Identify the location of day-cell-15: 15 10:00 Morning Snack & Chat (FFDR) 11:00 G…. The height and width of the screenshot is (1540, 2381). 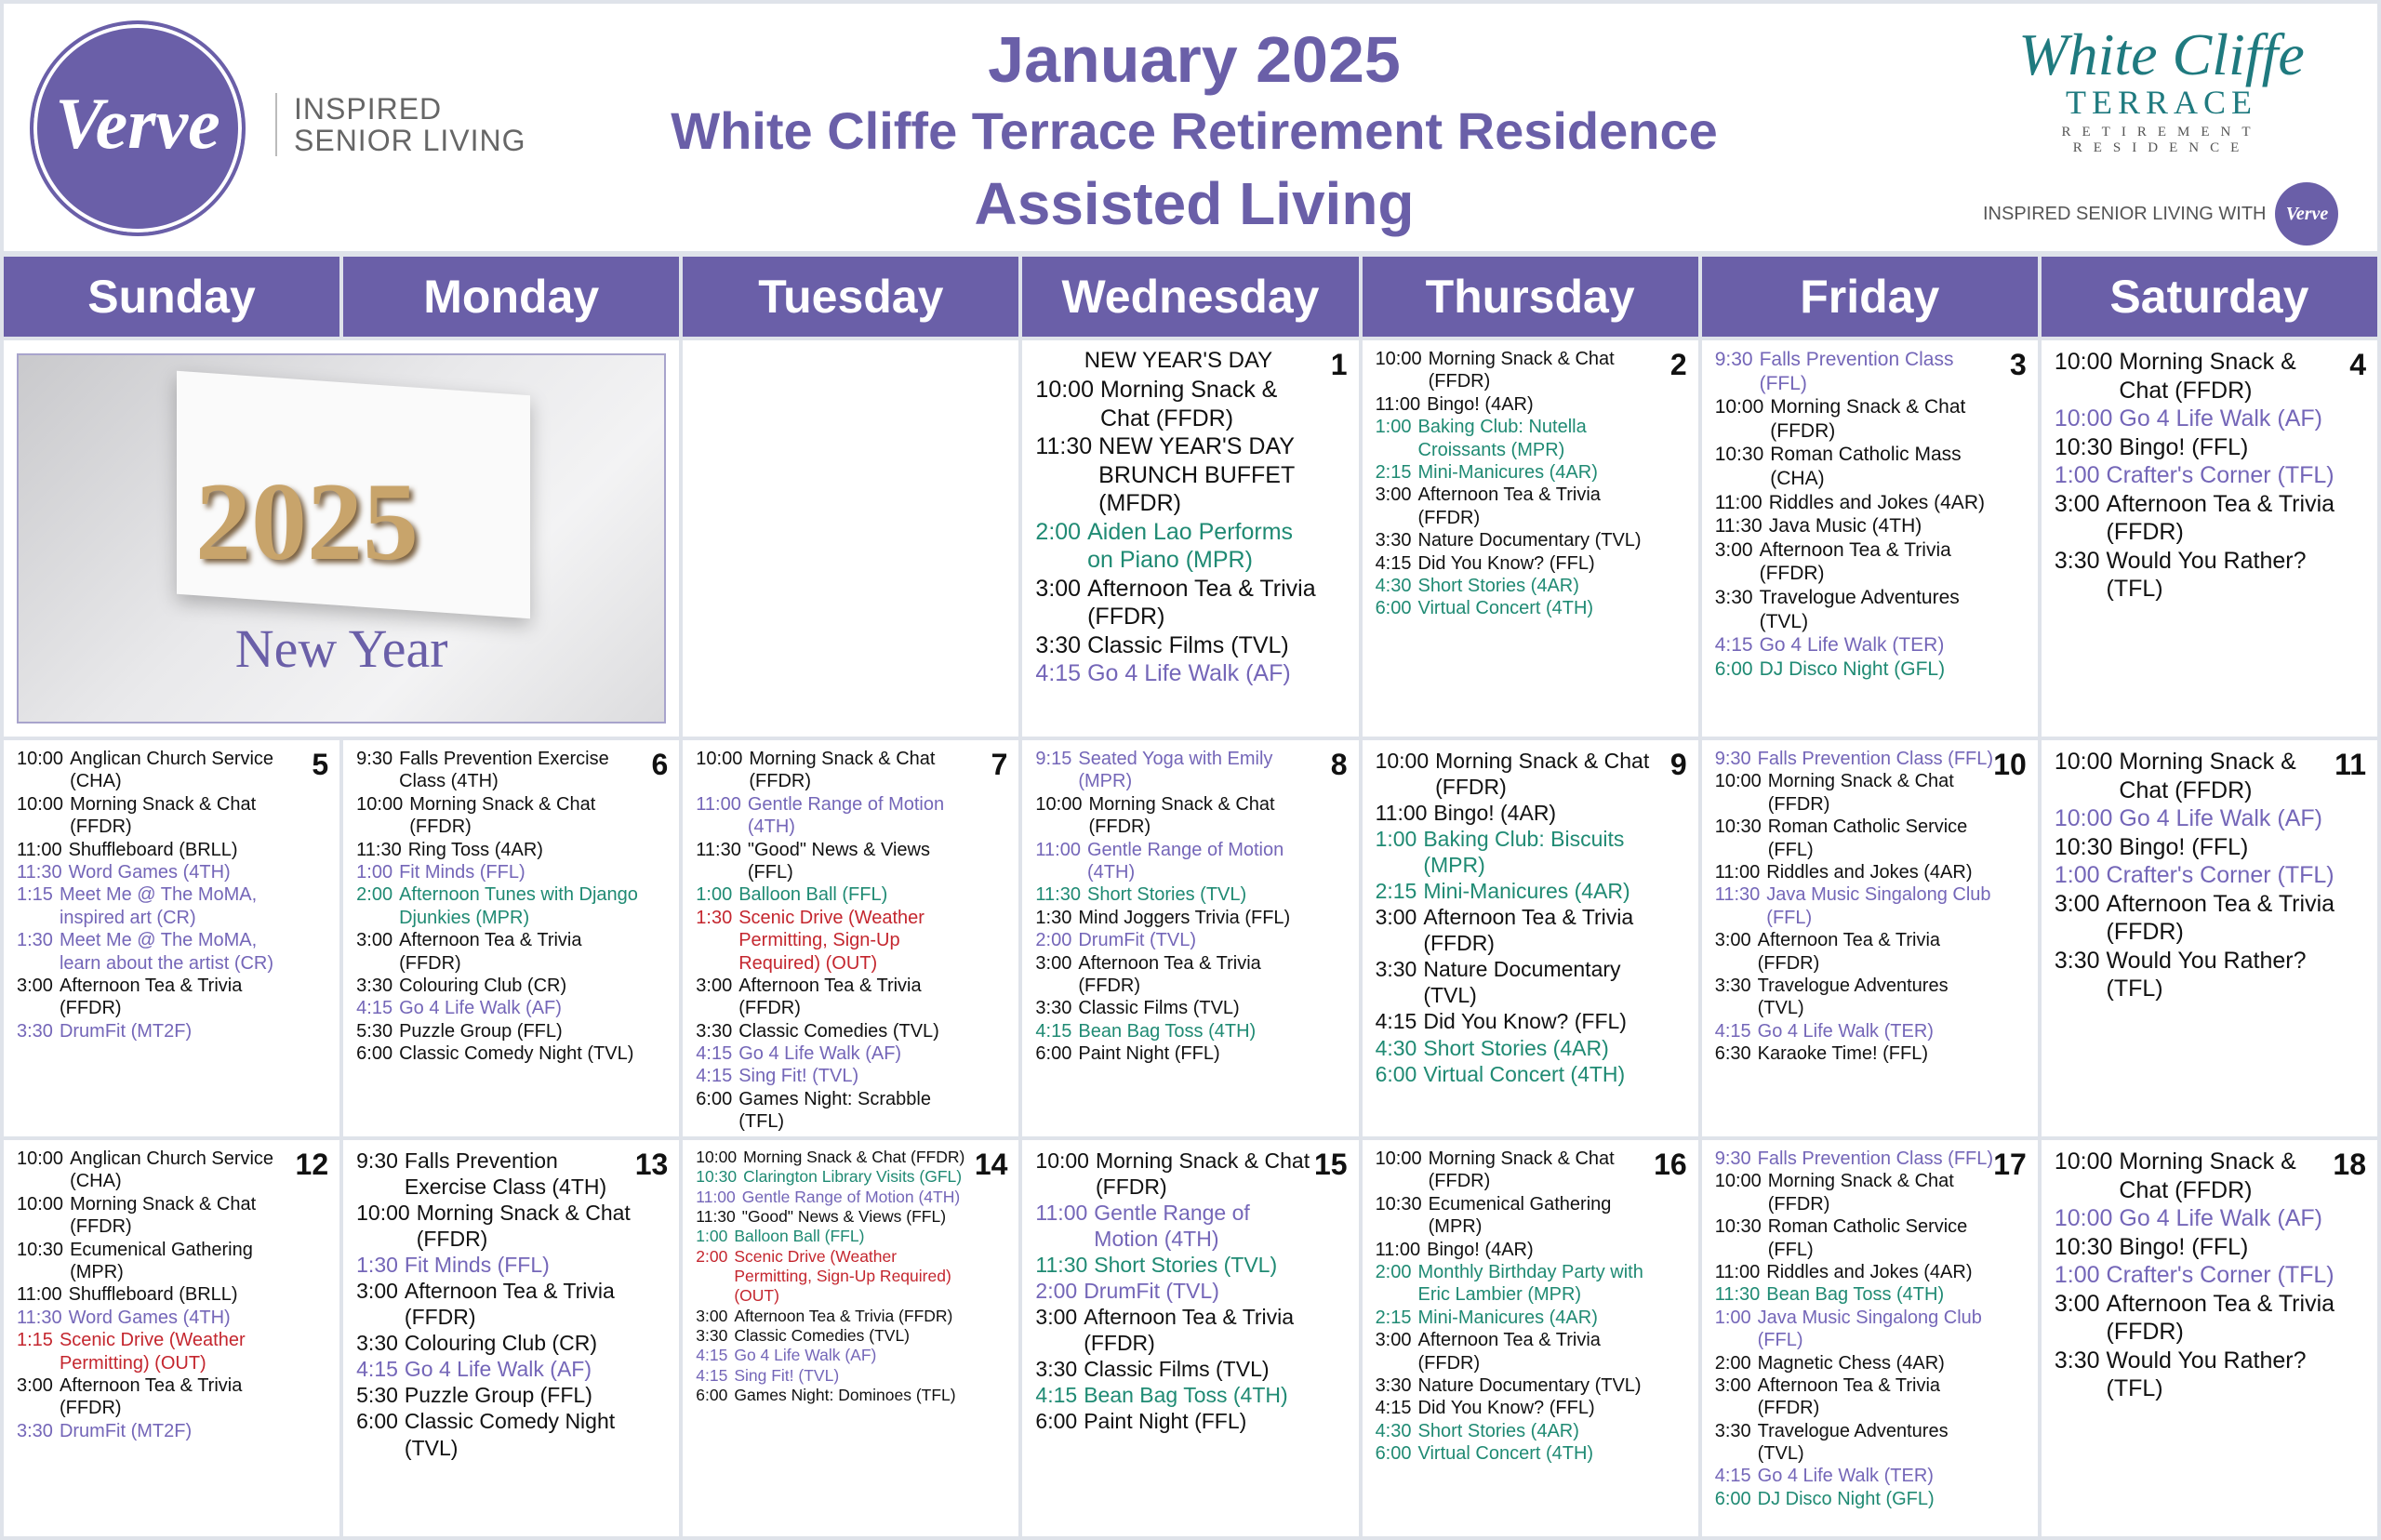
(1190, 1338).